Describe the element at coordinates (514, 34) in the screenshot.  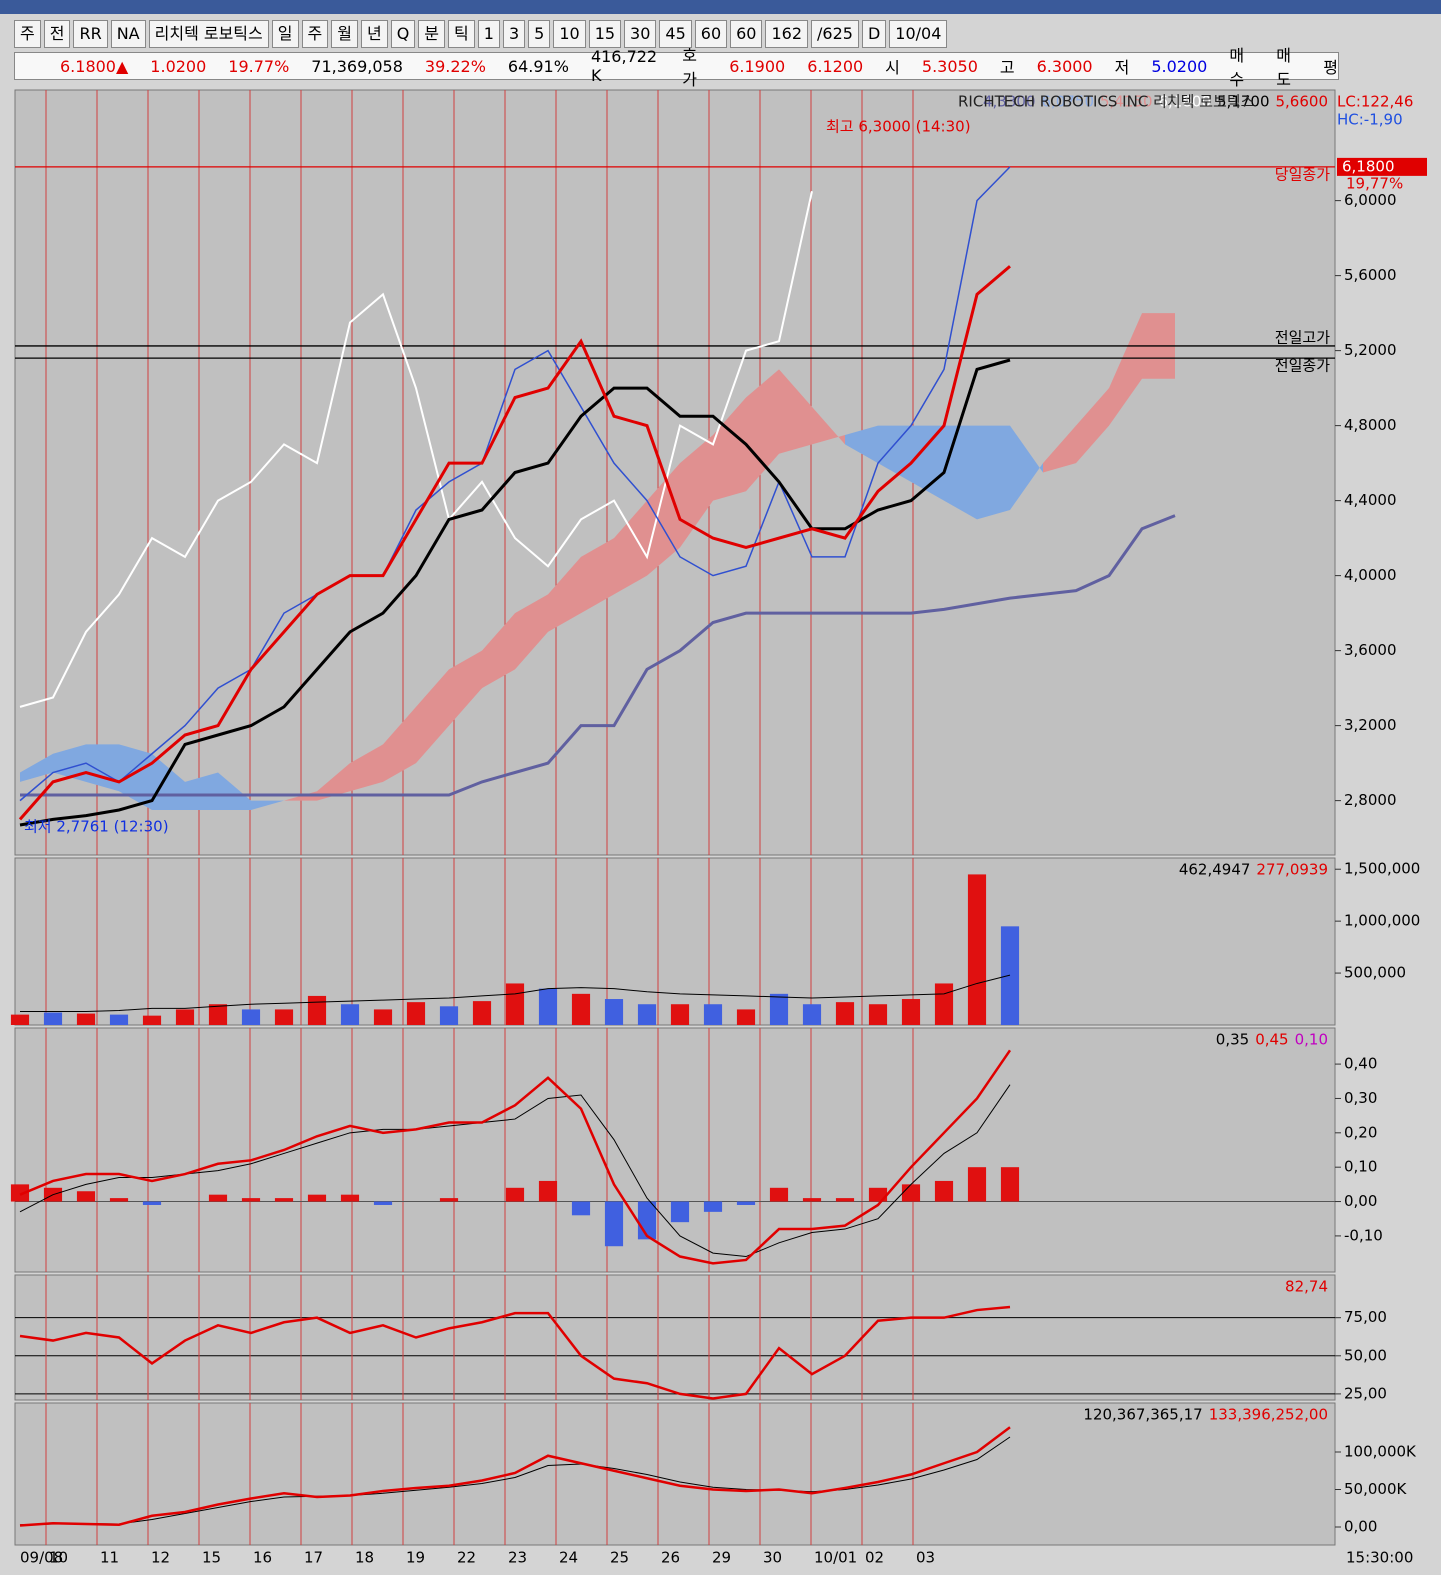
I see `toolbar-button: 3` at that location.